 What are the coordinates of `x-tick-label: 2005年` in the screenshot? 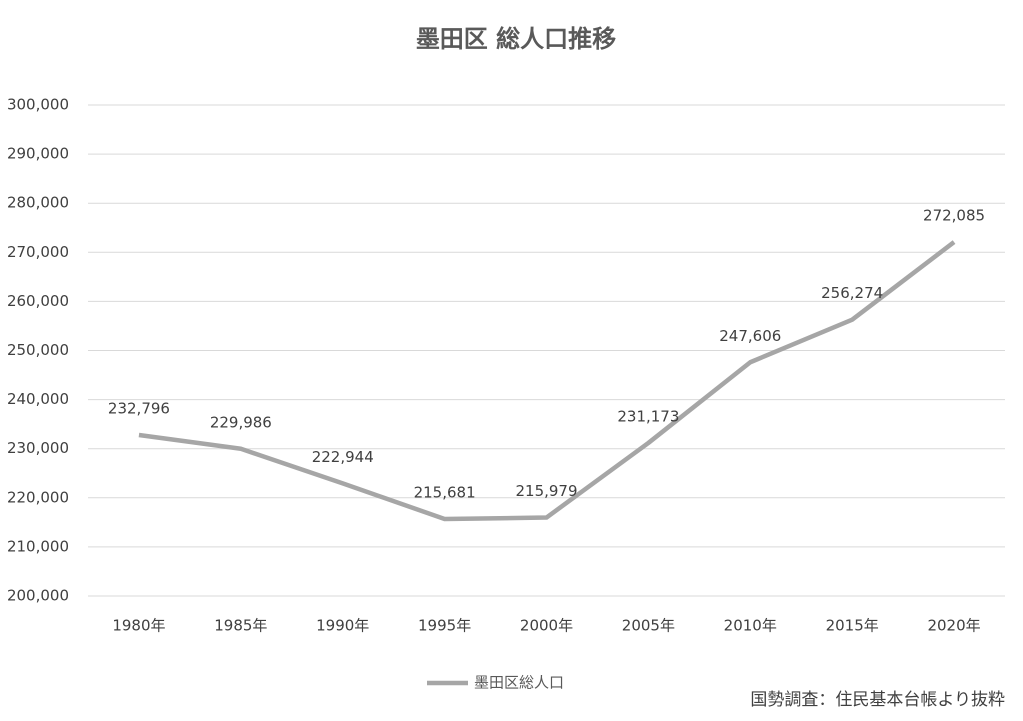 It's located at (648, 626).